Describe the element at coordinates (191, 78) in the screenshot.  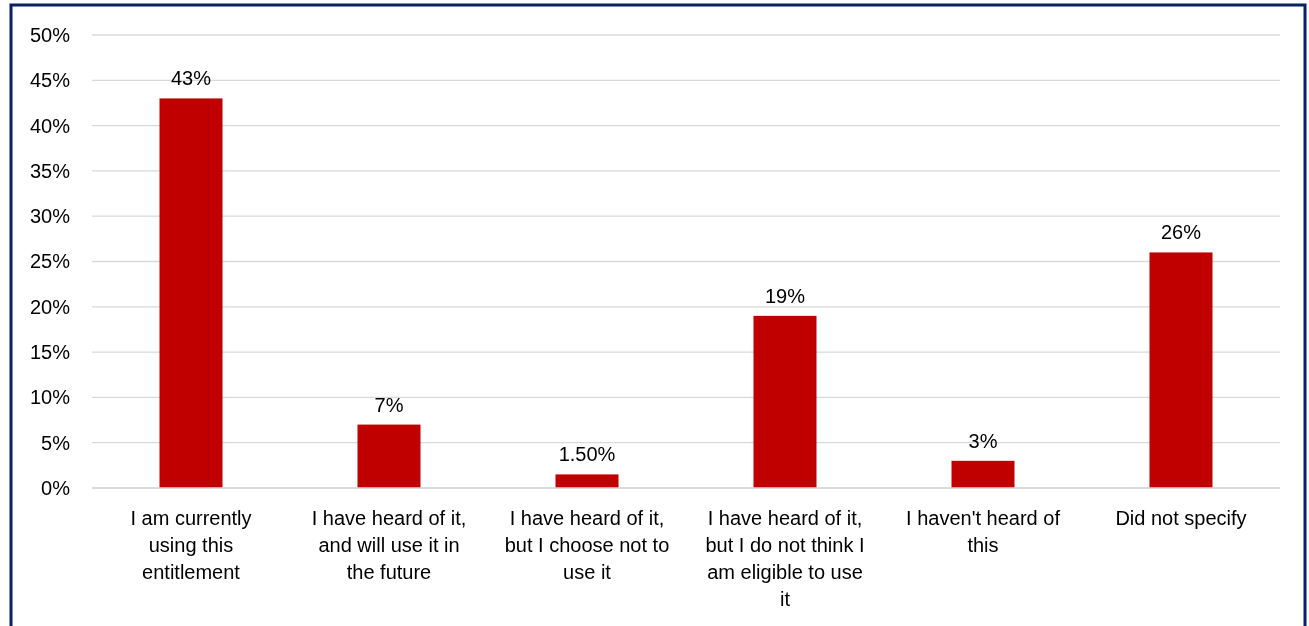
I see `data-label: 43%` at that location.